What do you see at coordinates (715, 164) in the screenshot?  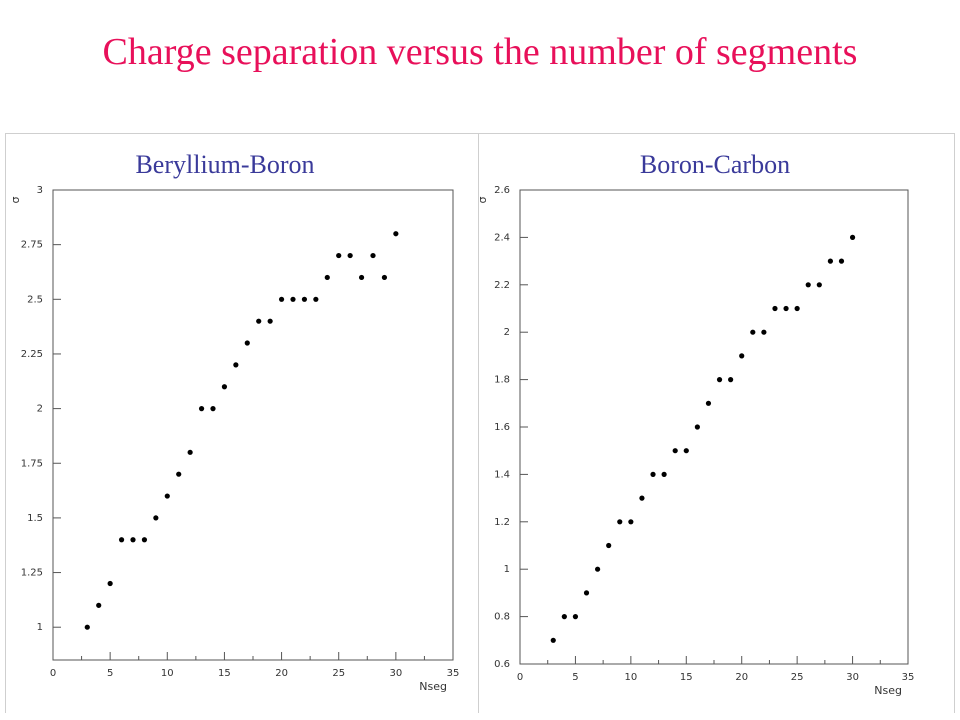 I see `chart-title-right: Boron-Carbon` at bounding box center [715, 164].